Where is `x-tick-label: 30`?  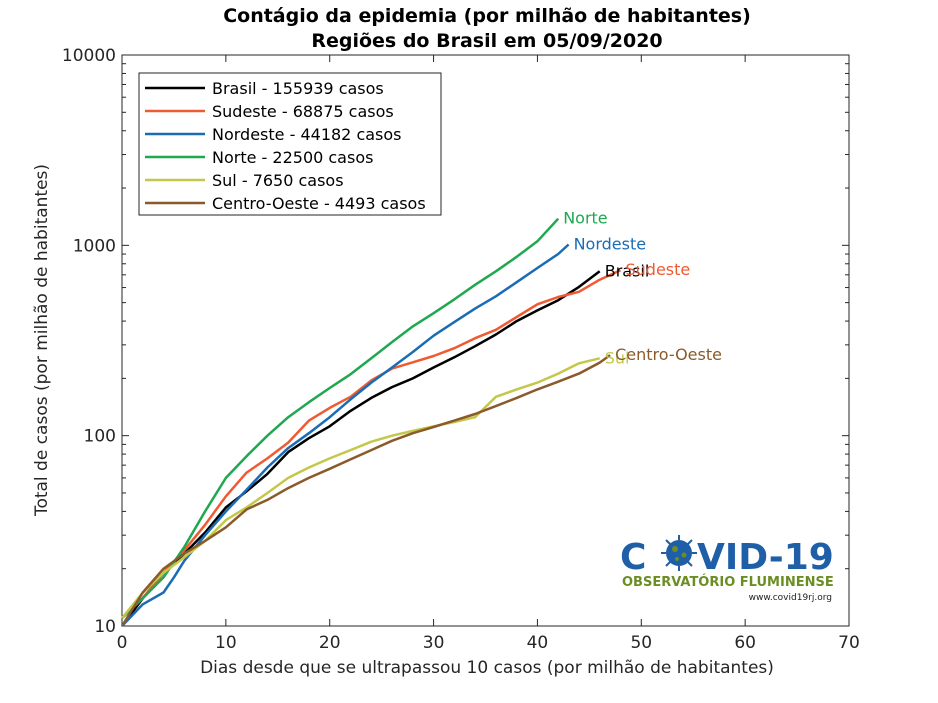
x-tick-label: 30 is located at coordinates (434, 643).